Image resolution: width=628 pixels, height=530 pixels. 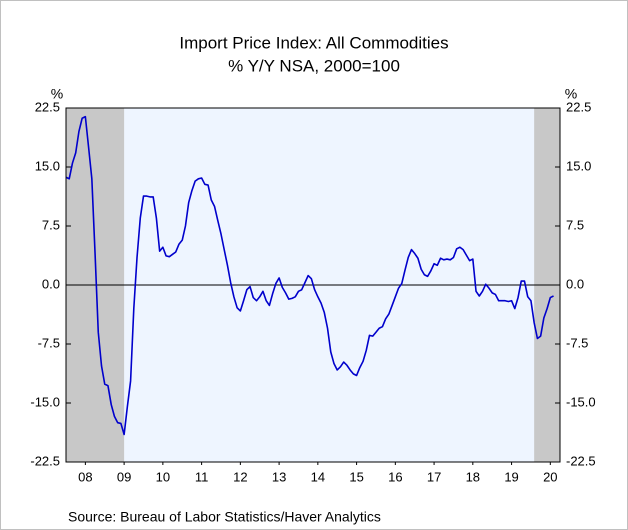 I want to click on y2-axis-label: %, so click(x=571, y=94).